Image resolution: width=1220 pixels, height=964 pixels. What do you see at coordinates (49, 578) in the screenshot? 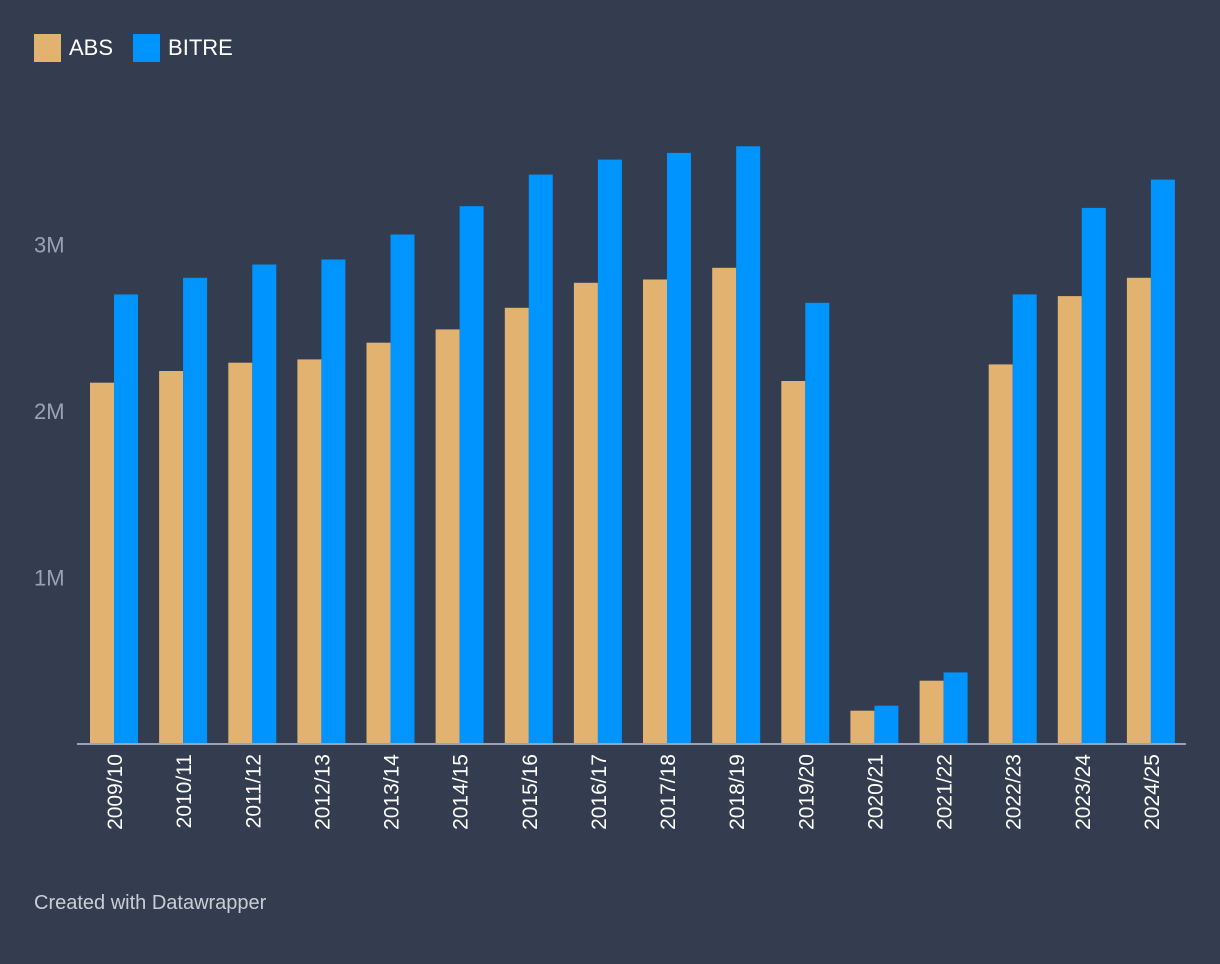
I see `y-tick-label-1m: 1M` at bounding box center [49, 578].